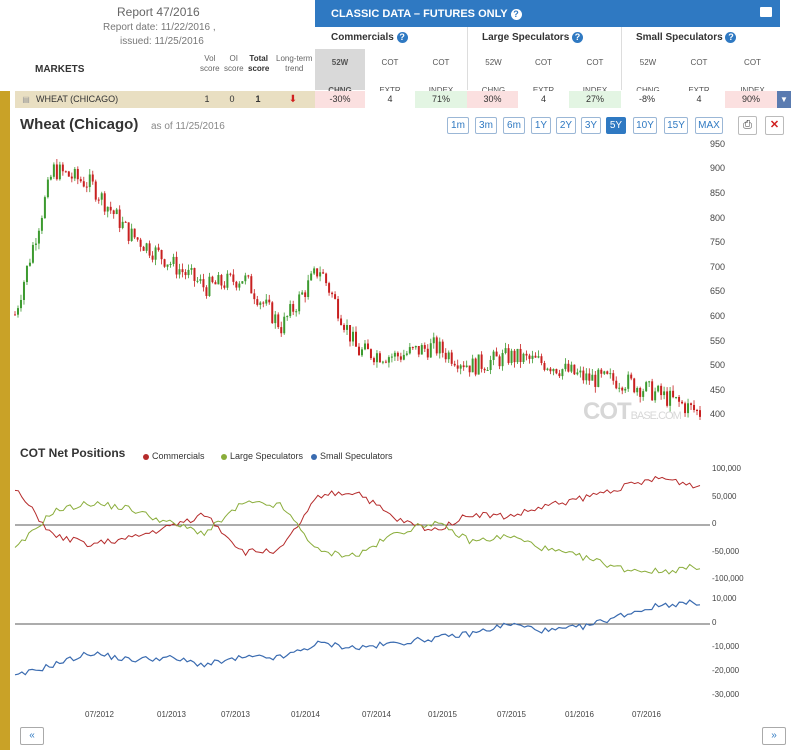 The height and width of the screenshot is (750, 795). I want to click on left-accent-bar, so click(5, 420).